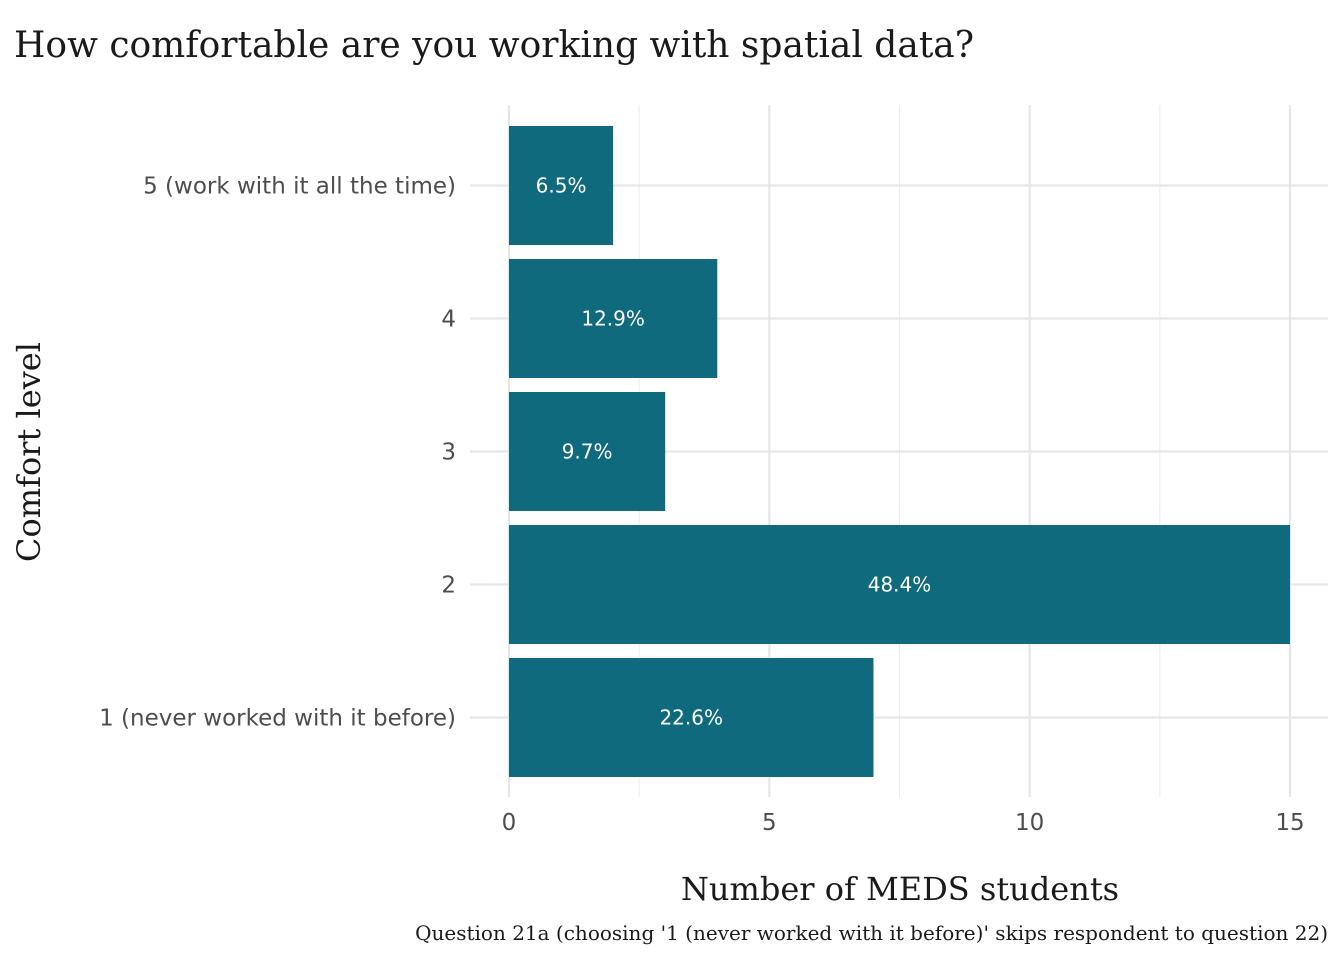 The width and height of the screenshot is (1344, 960). I want to click on y-tick-label: 5 (work with it all the time), so click(299, 187).